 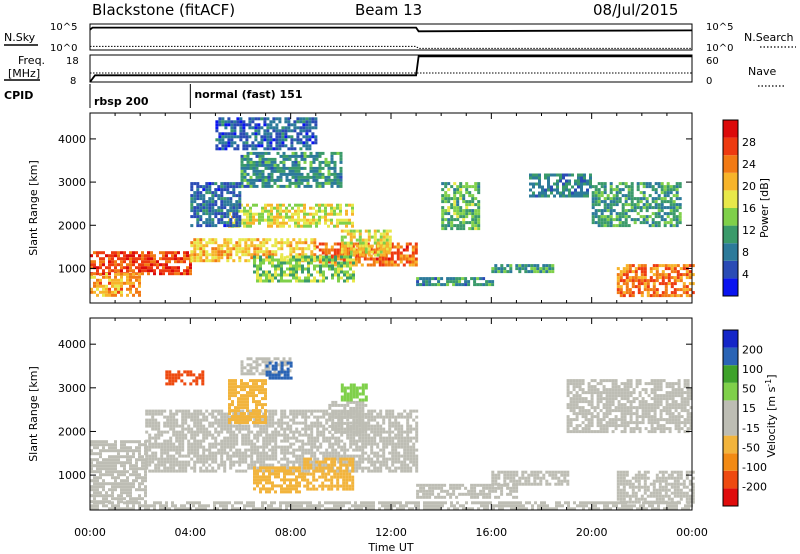 What do you see at coordinates (749, 186) in the screenshot?
I see `colorbar-tick-label: 20` at bounding box center [749, 186].